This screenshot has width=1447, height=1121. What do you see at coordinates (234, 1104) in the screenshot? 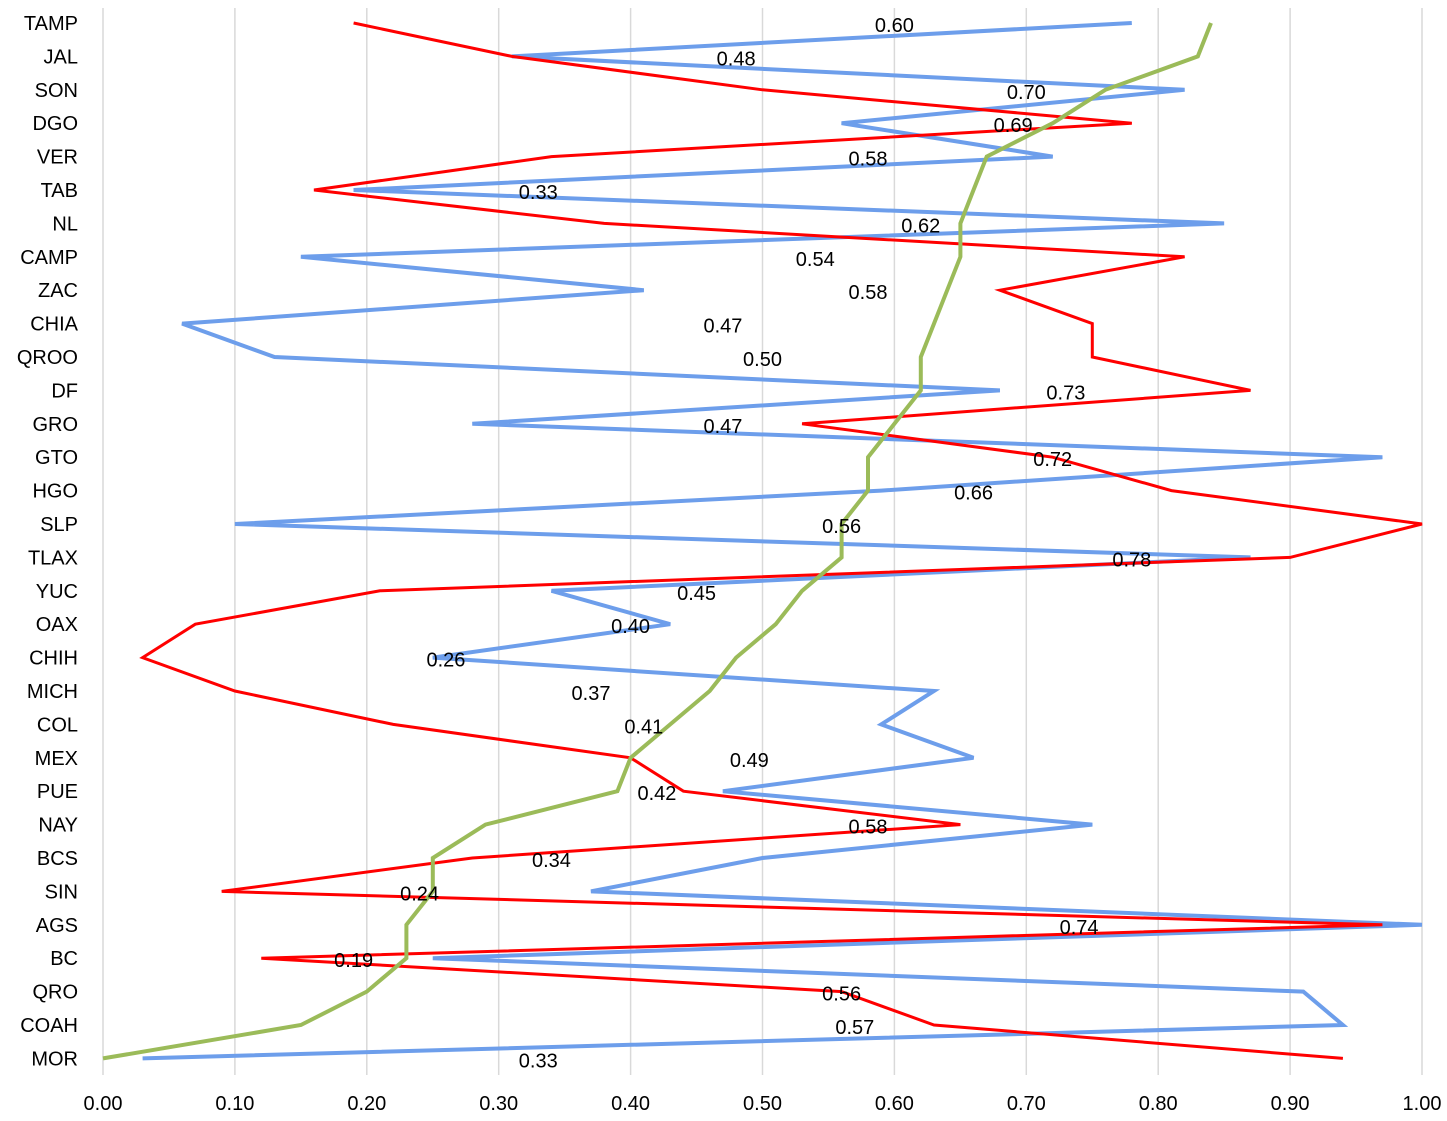
I see `x-tick-label: 0.10` at bounding box center [234, 1104].